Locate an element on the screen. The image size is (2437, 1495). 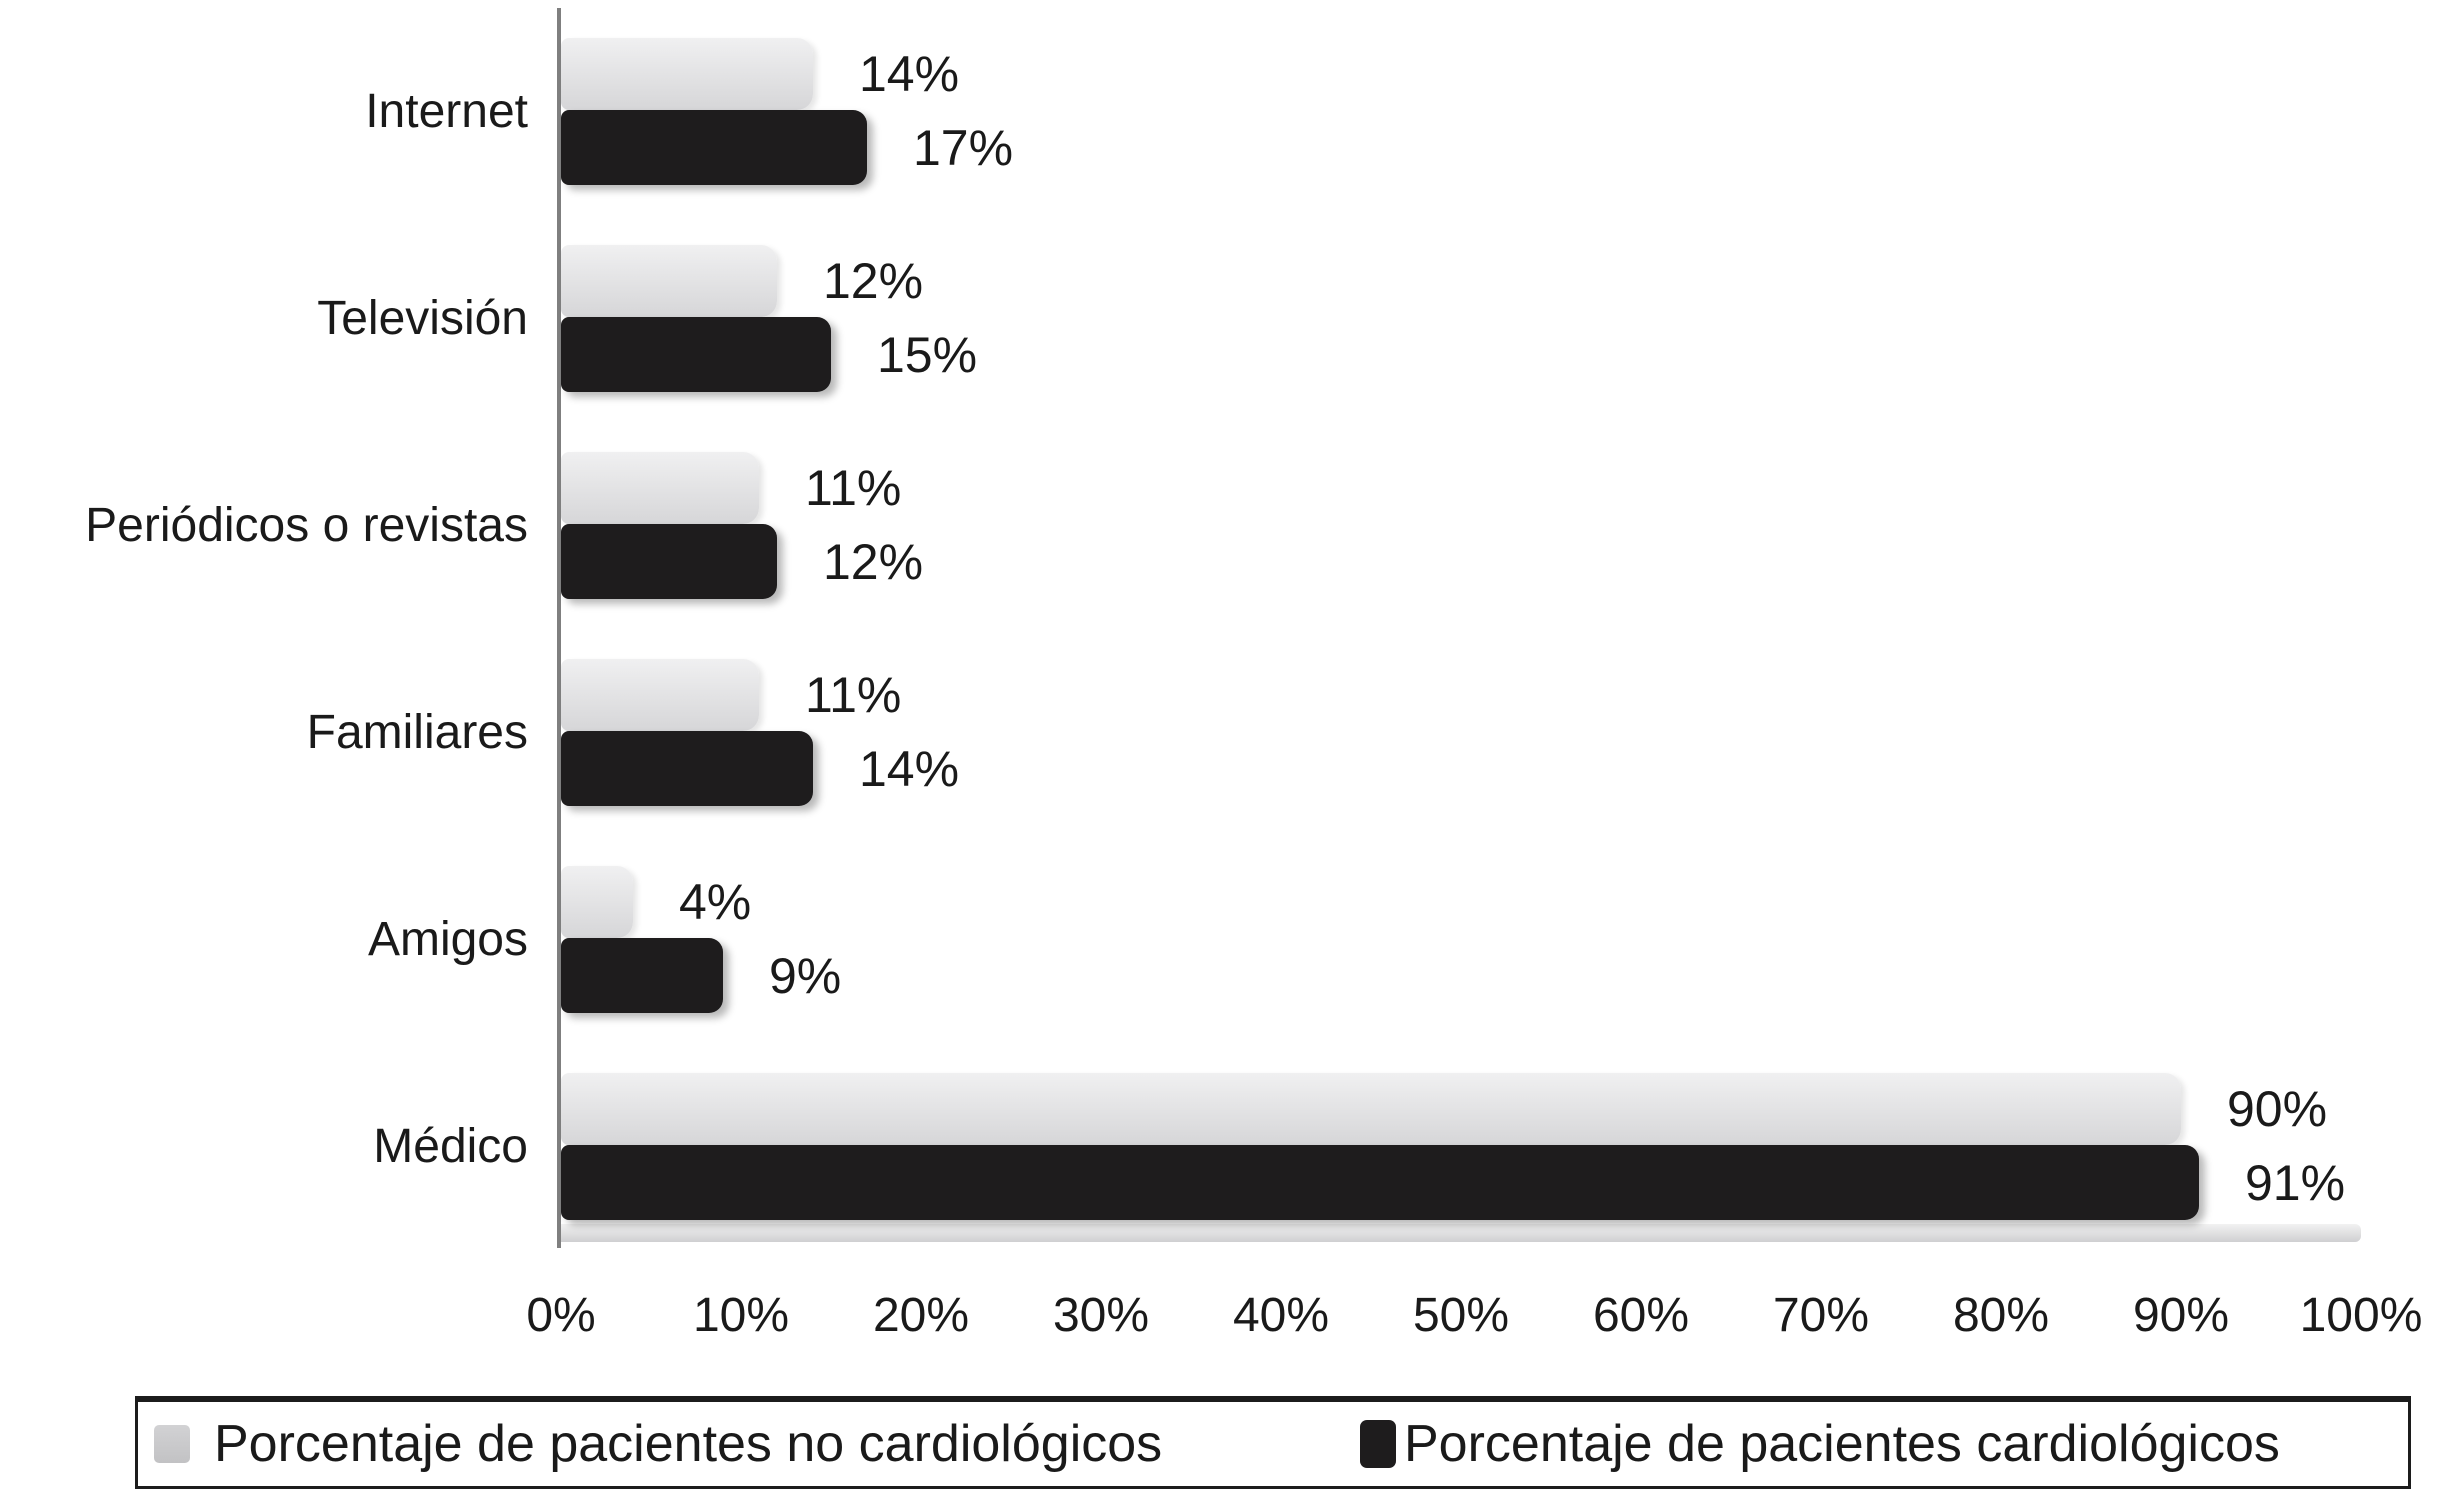
bar-group-familiares: Familiares 11% 14% is located at coordinates (1218, 732).